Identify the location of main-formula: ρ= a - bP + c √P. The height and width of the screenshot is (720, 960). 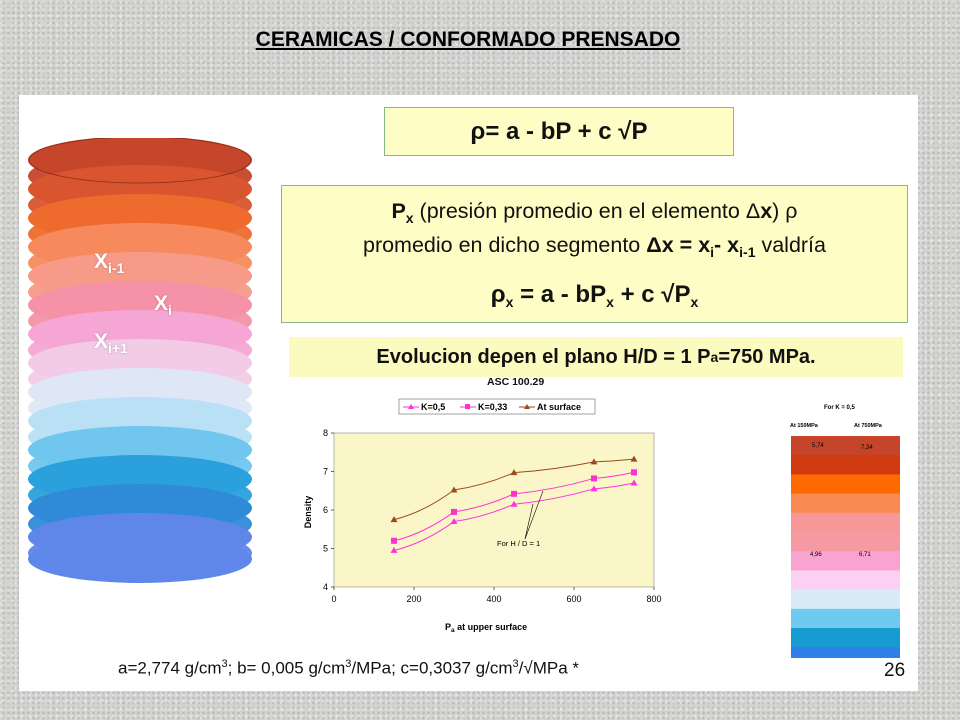
(559, 131).